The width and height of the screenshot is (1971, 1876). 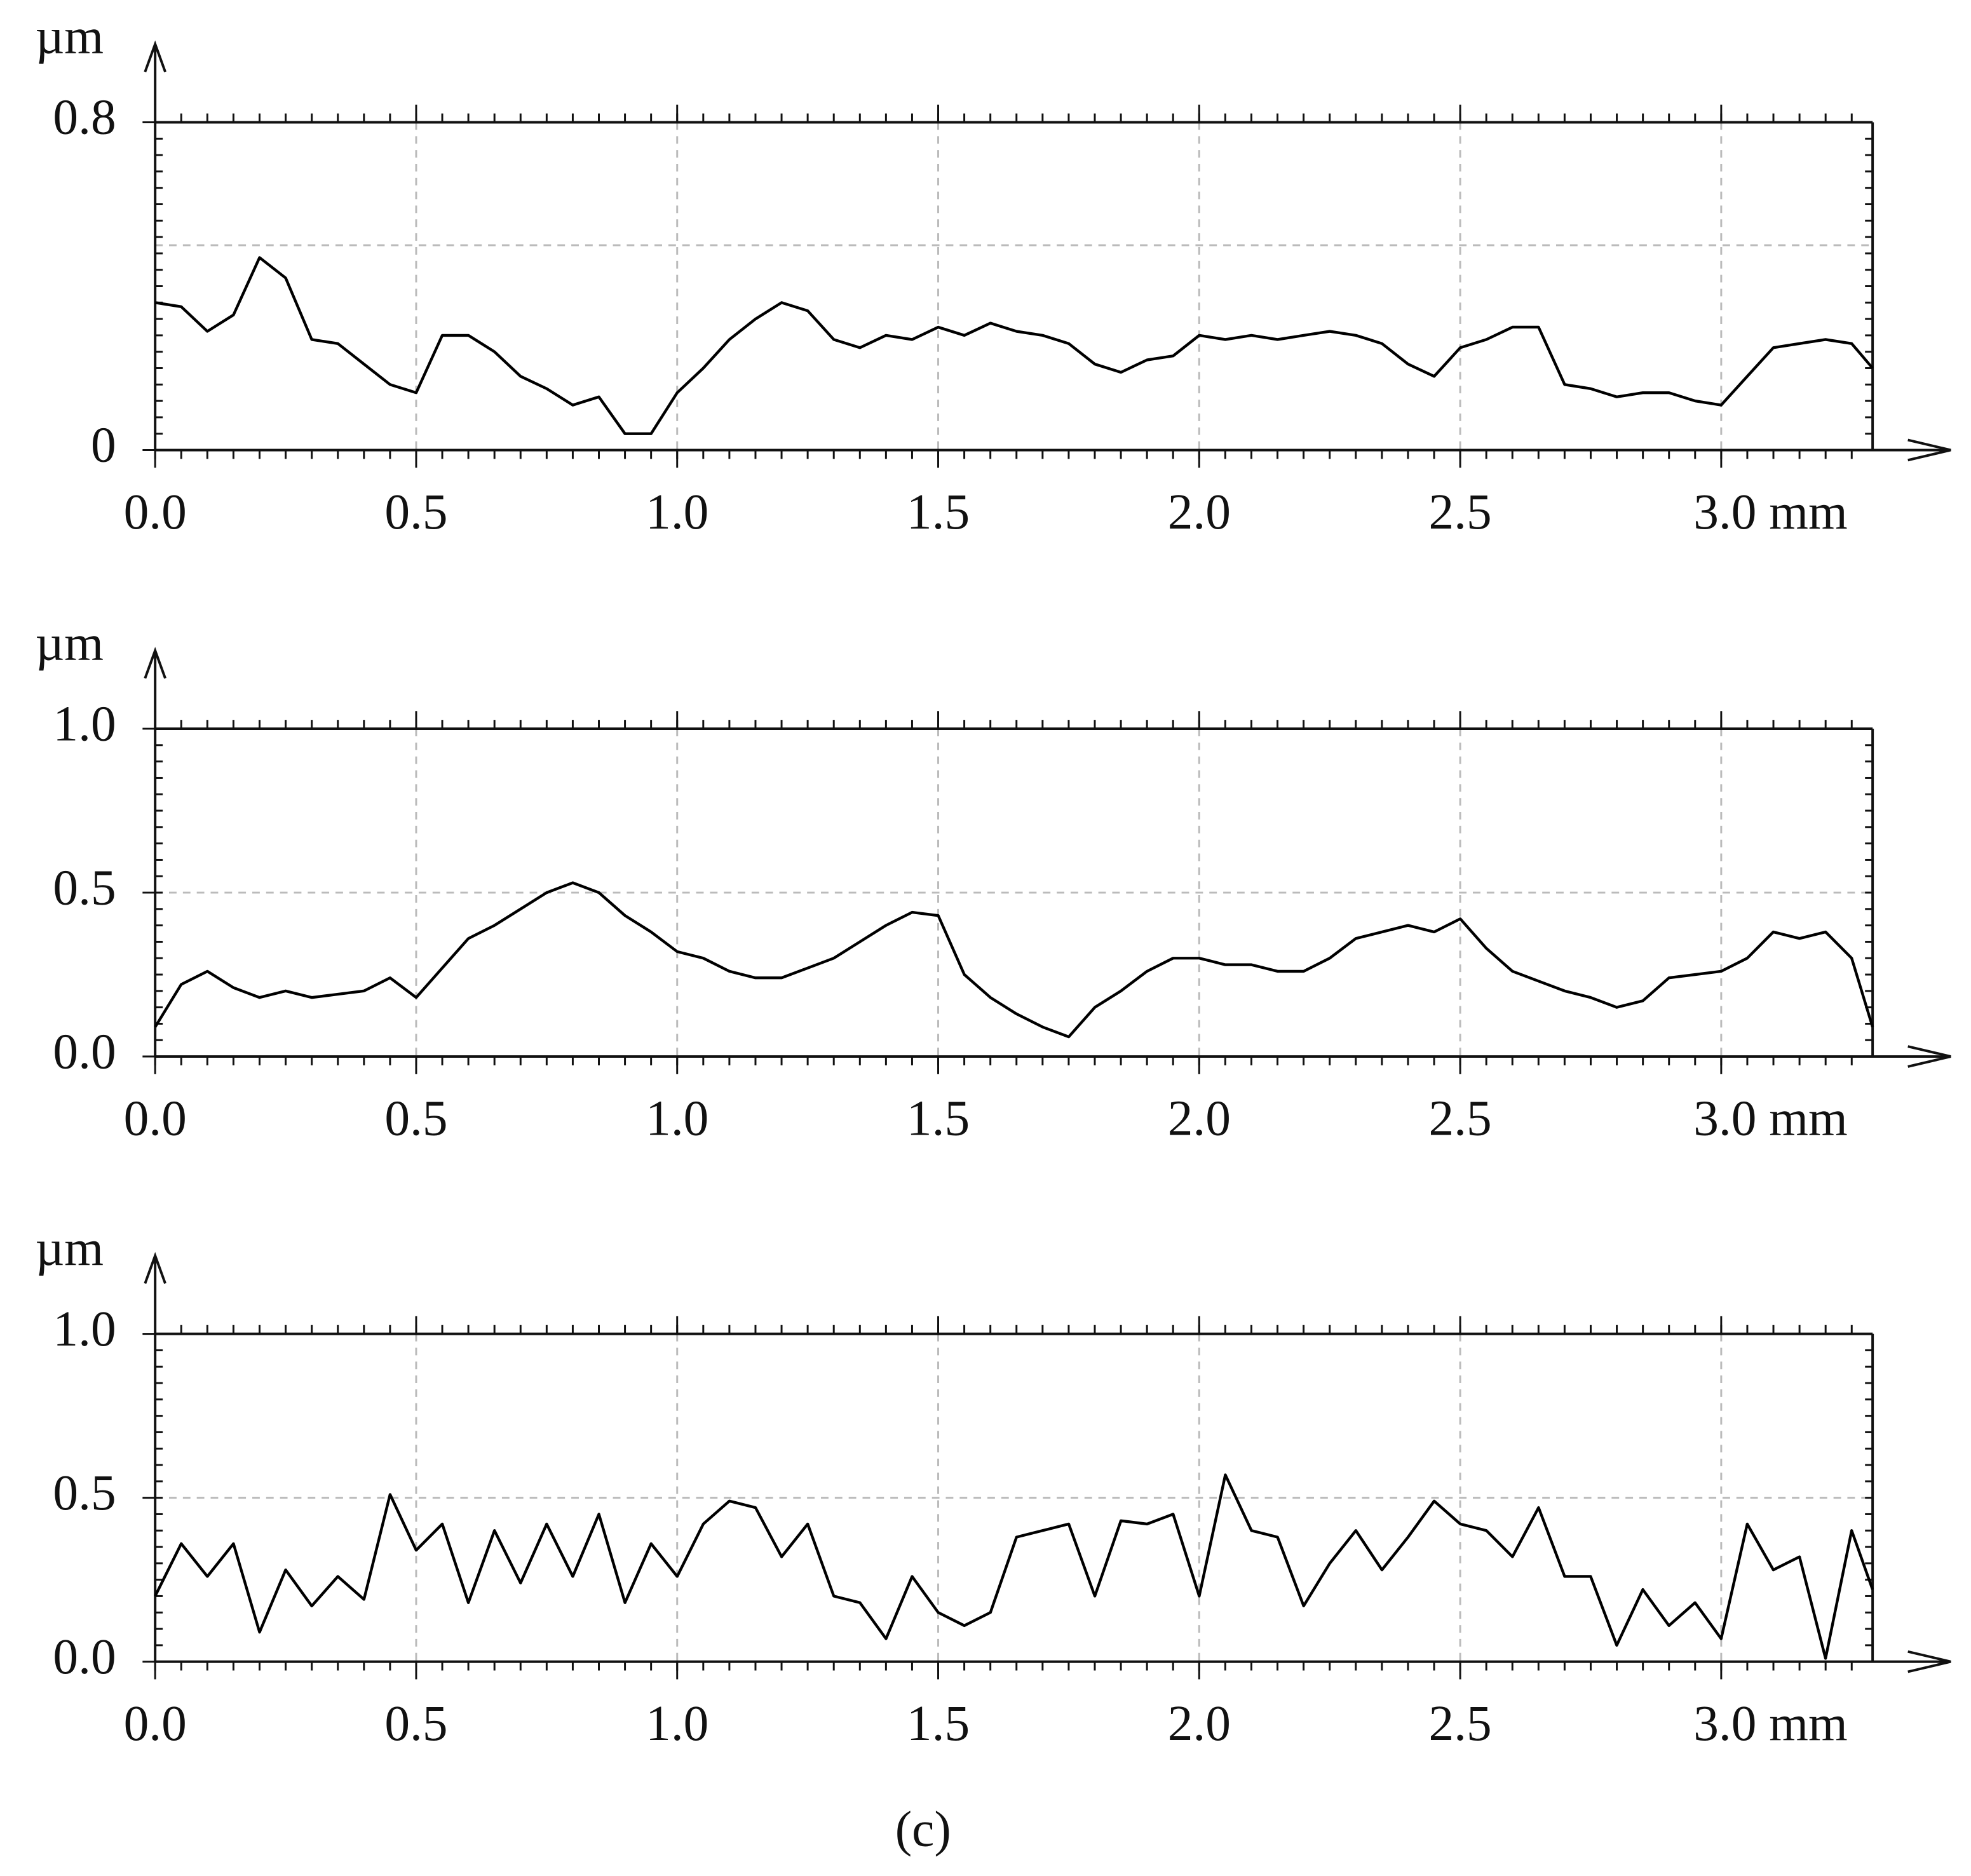 I want to click on y-tick-label: 0.8, so click(x=85, y=117).